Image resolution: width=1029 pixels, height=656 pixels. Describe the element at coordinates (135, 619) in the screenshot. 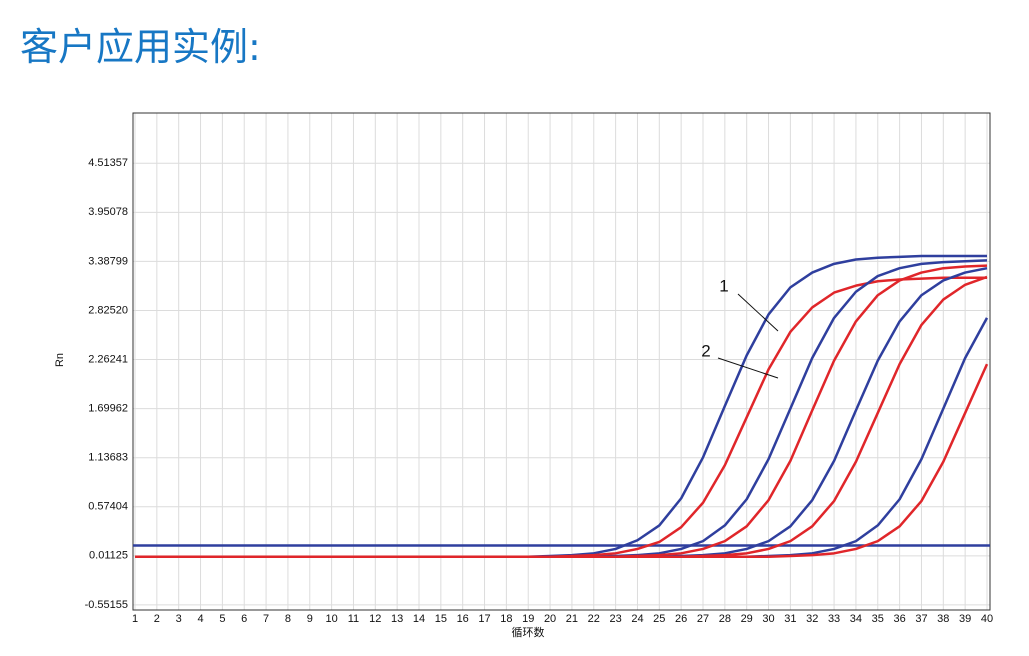

I see `x-tick-label: 1` at that location.